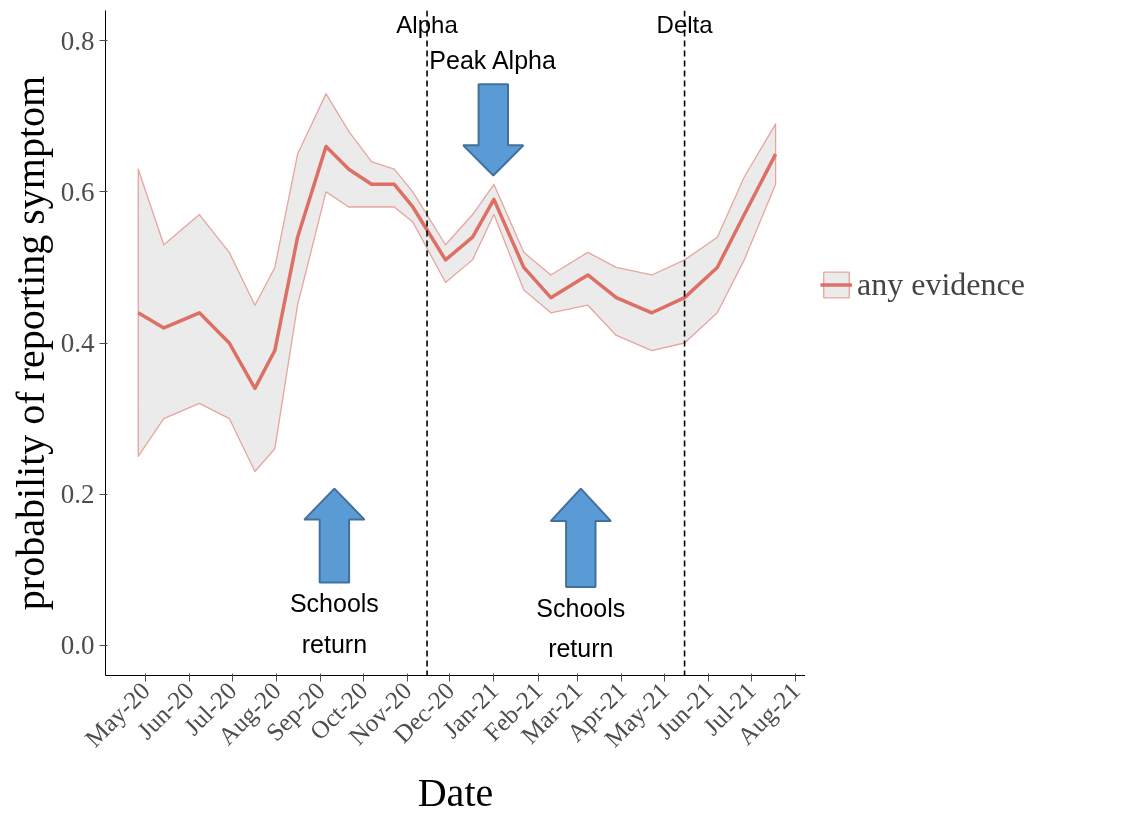 The width and height of the screenshot is (1148, 825). I want to click on y-tick-label: 0.4, so click(77, 343).